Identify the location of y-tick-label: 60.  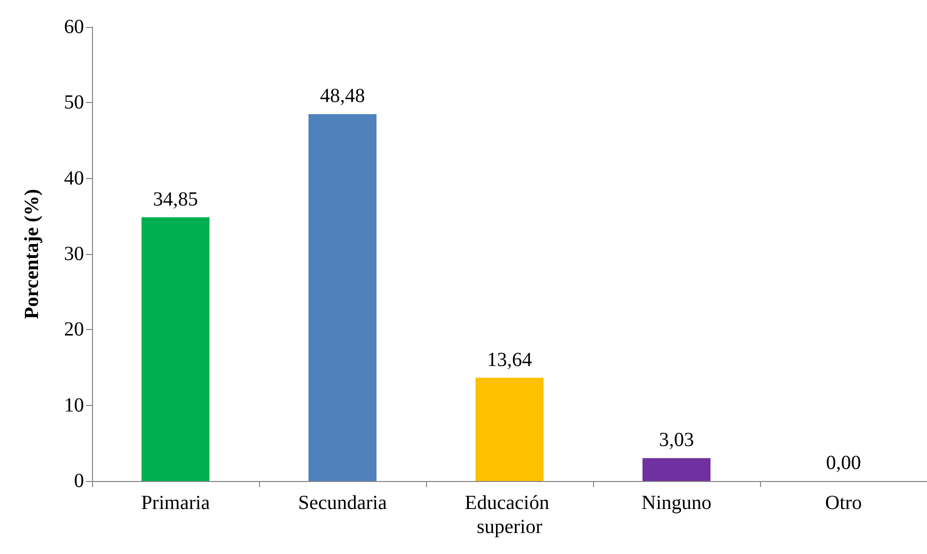
(74, 27).